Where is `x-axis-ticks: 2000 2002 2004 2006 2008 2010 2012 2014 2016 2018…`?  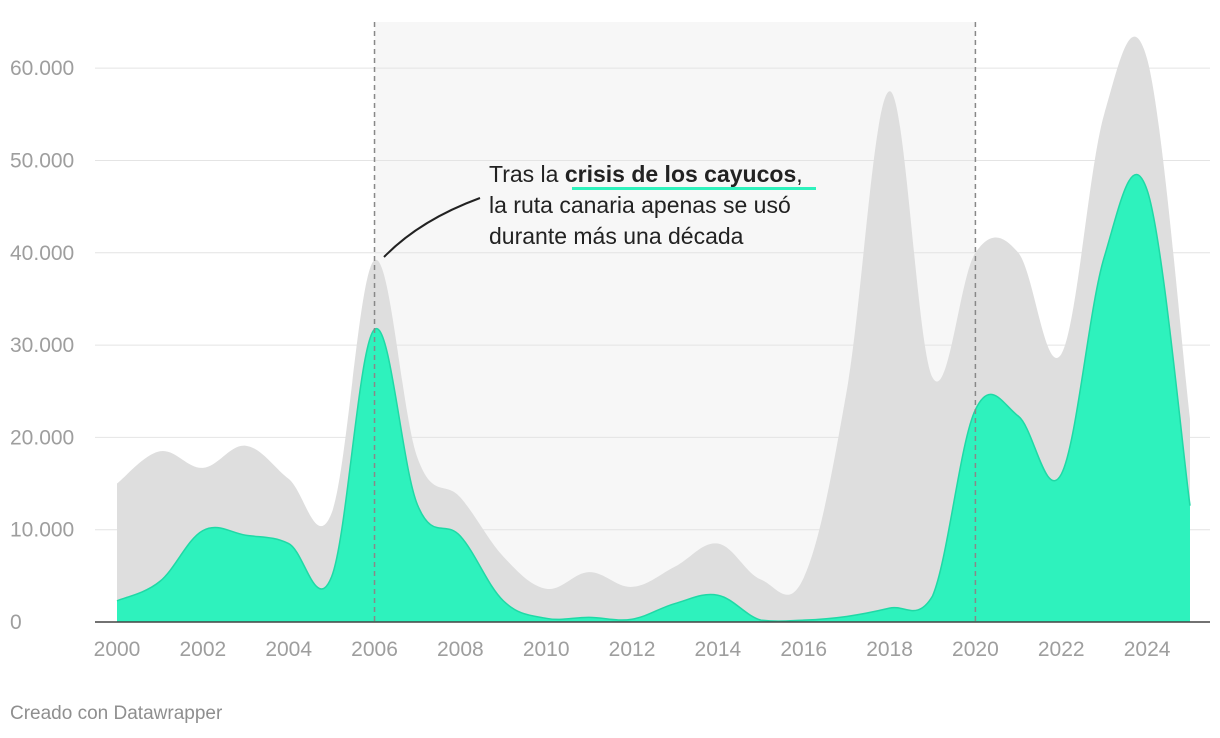
x-axis-ticks: 2000 2002 2004 2006 2008 2010 2012 2014 2016 2018… is located at coordinates (632, 649).